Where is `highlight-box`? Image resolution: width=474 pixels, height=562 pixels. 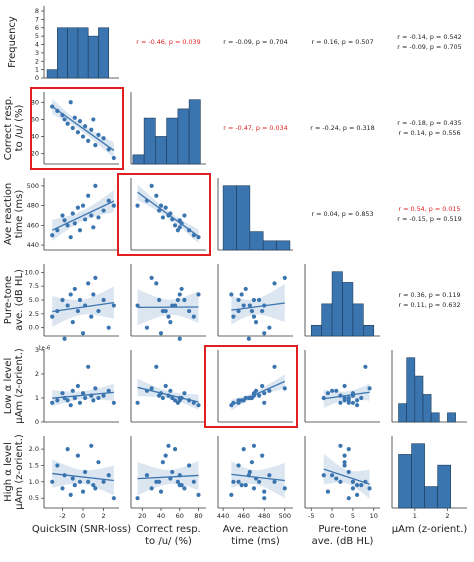 highlight-box is located at coordinates (251, 386).